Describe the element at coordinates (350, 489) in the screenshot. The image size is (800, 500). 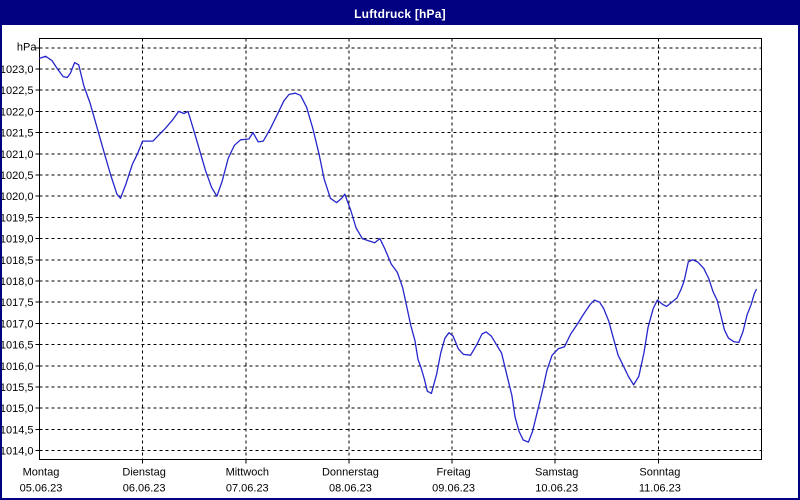
I see `x-date-label: 08.06.23` at that location.